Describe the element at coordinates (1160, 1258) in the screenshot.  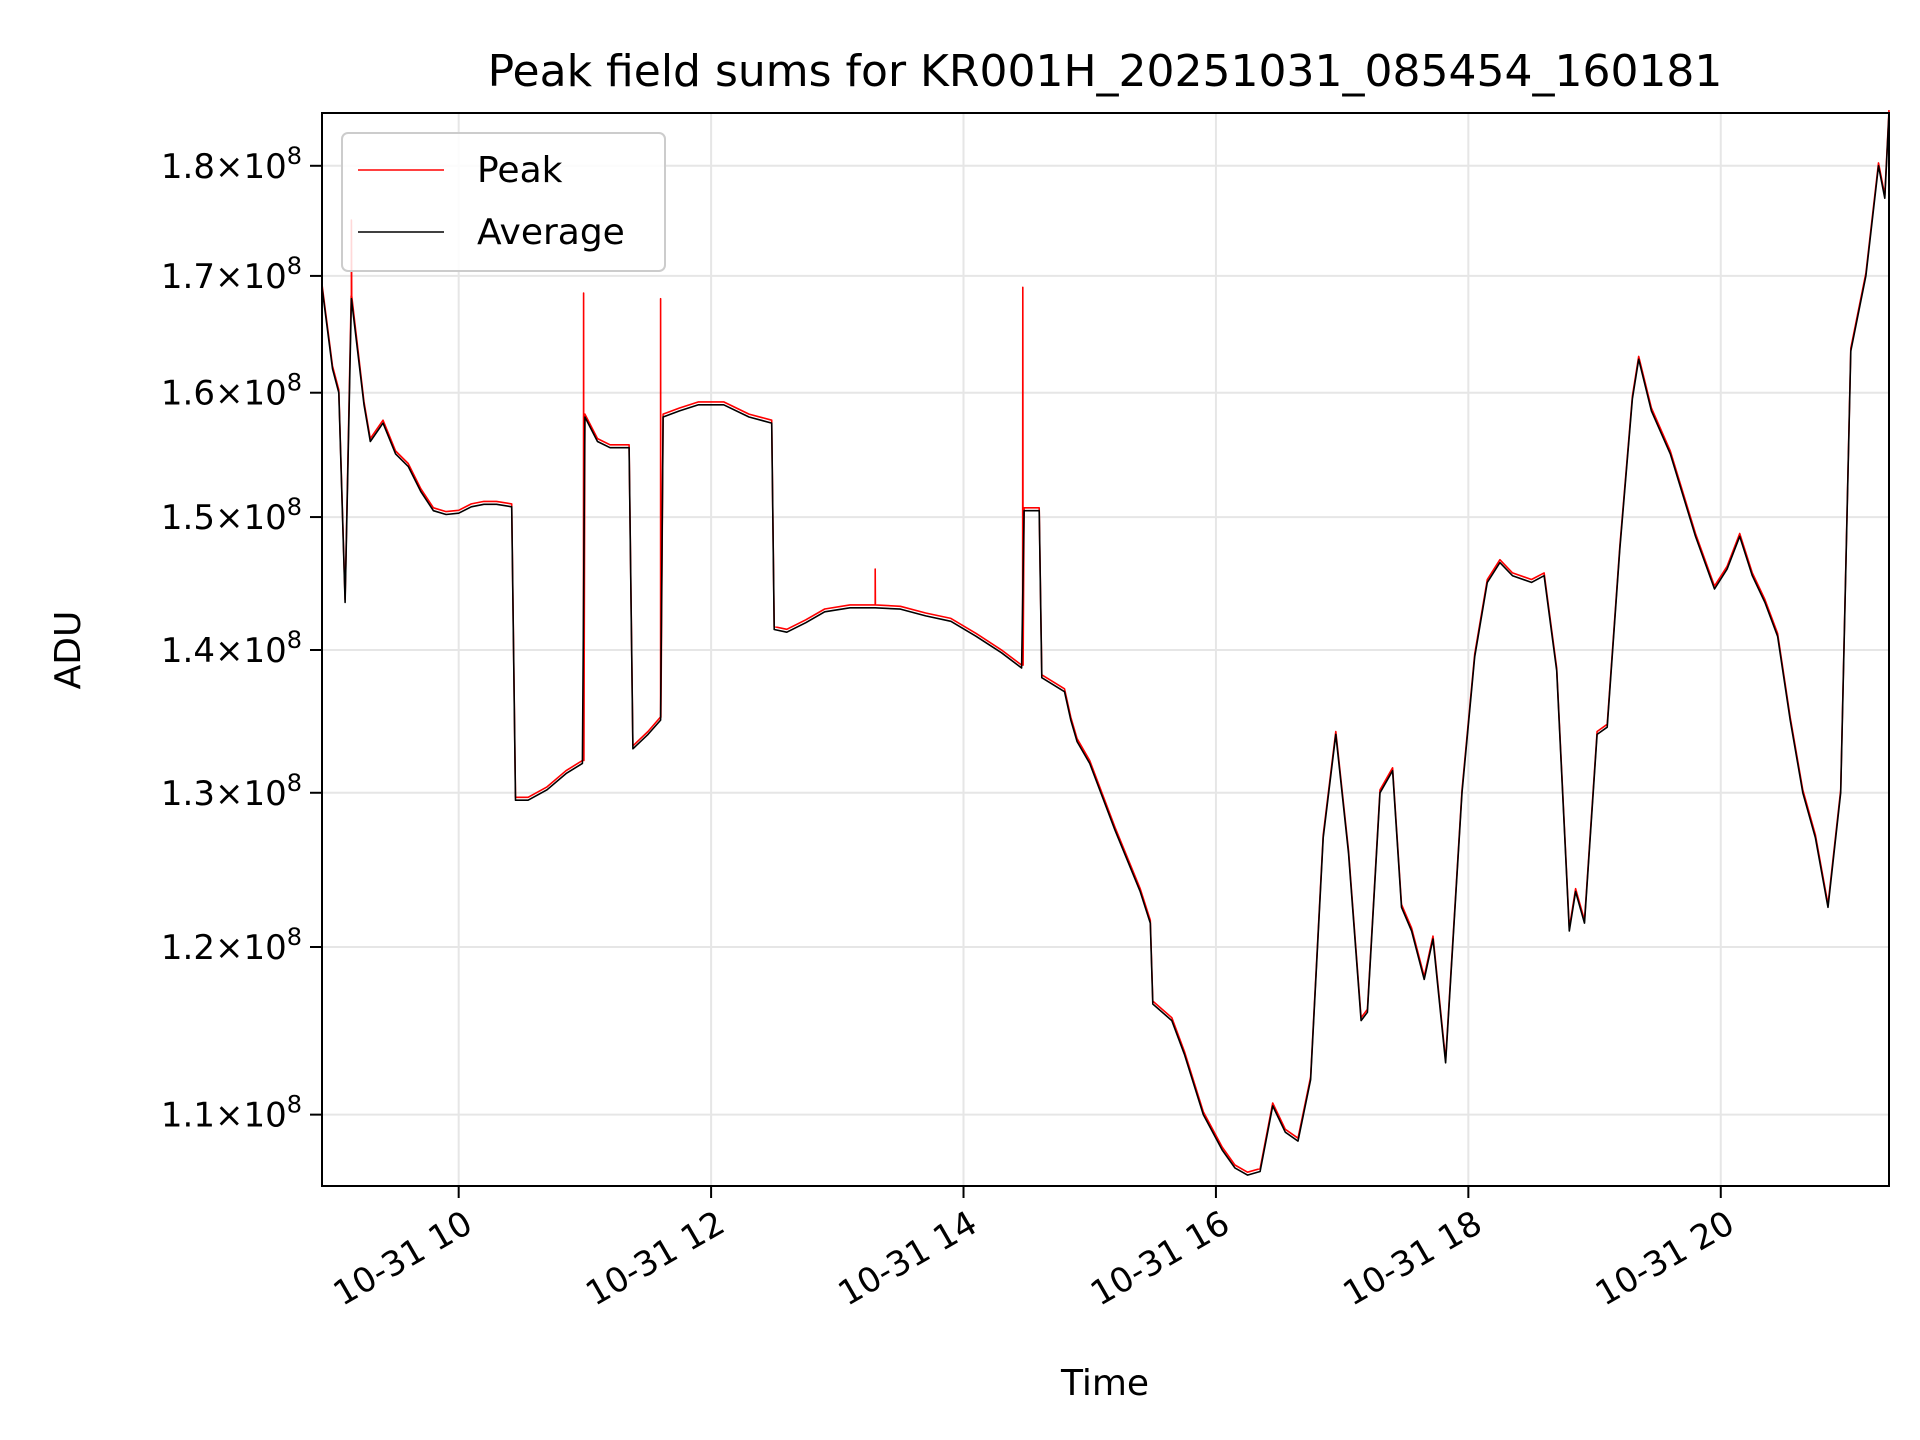
I see `x-tick-label: 10-31 16` at that location.